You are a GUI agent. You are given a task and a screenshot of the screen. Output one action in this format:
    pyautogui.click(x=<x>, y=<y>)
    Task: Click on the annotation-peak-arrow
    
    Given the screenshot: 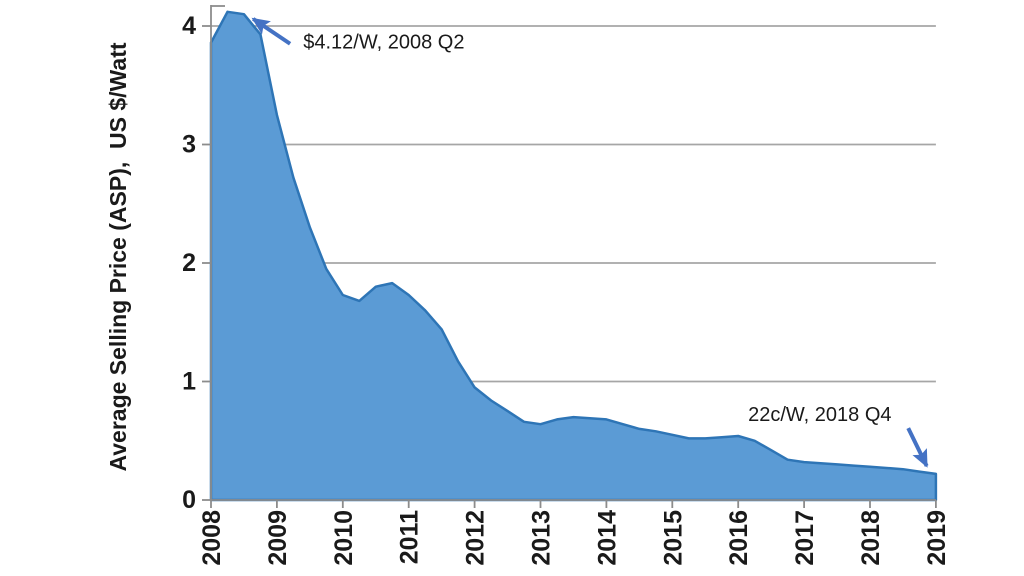 What is the action you would take?
    pyautogui.click(x=271, y=31)
    